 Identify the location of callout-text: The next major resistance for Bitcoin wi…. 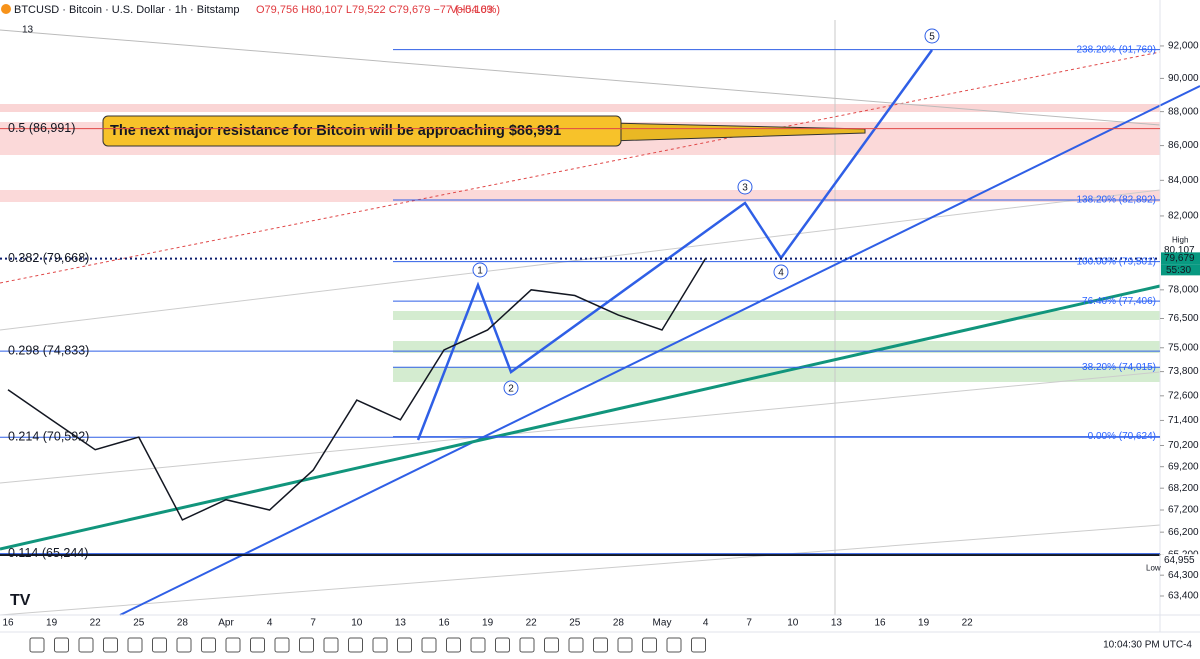
(335, 131).